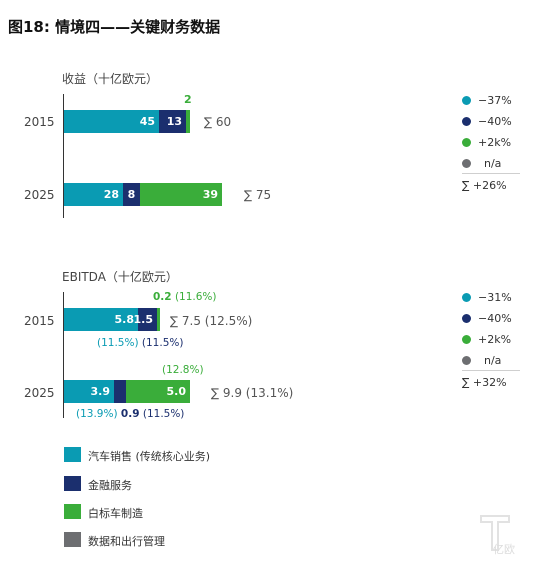 The image size is (533, 565). Describe the element at coordinates (100, 391) in the screenshot. I see `bar-label-2025-car-sales: 3.9` at that location.